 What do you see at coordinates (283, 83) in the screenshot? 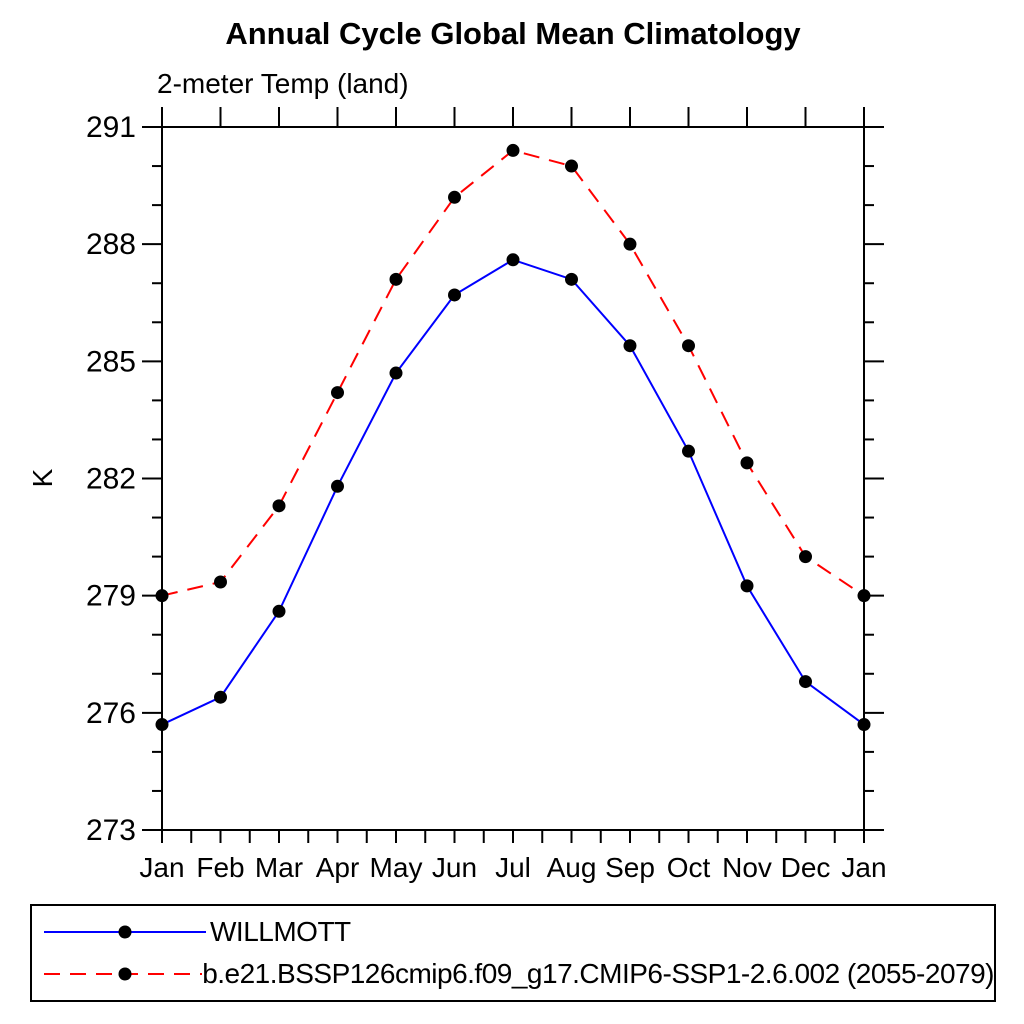
I see `chart-subtitle: 2-meter Temp (land)` at bounding box center [283, 83].